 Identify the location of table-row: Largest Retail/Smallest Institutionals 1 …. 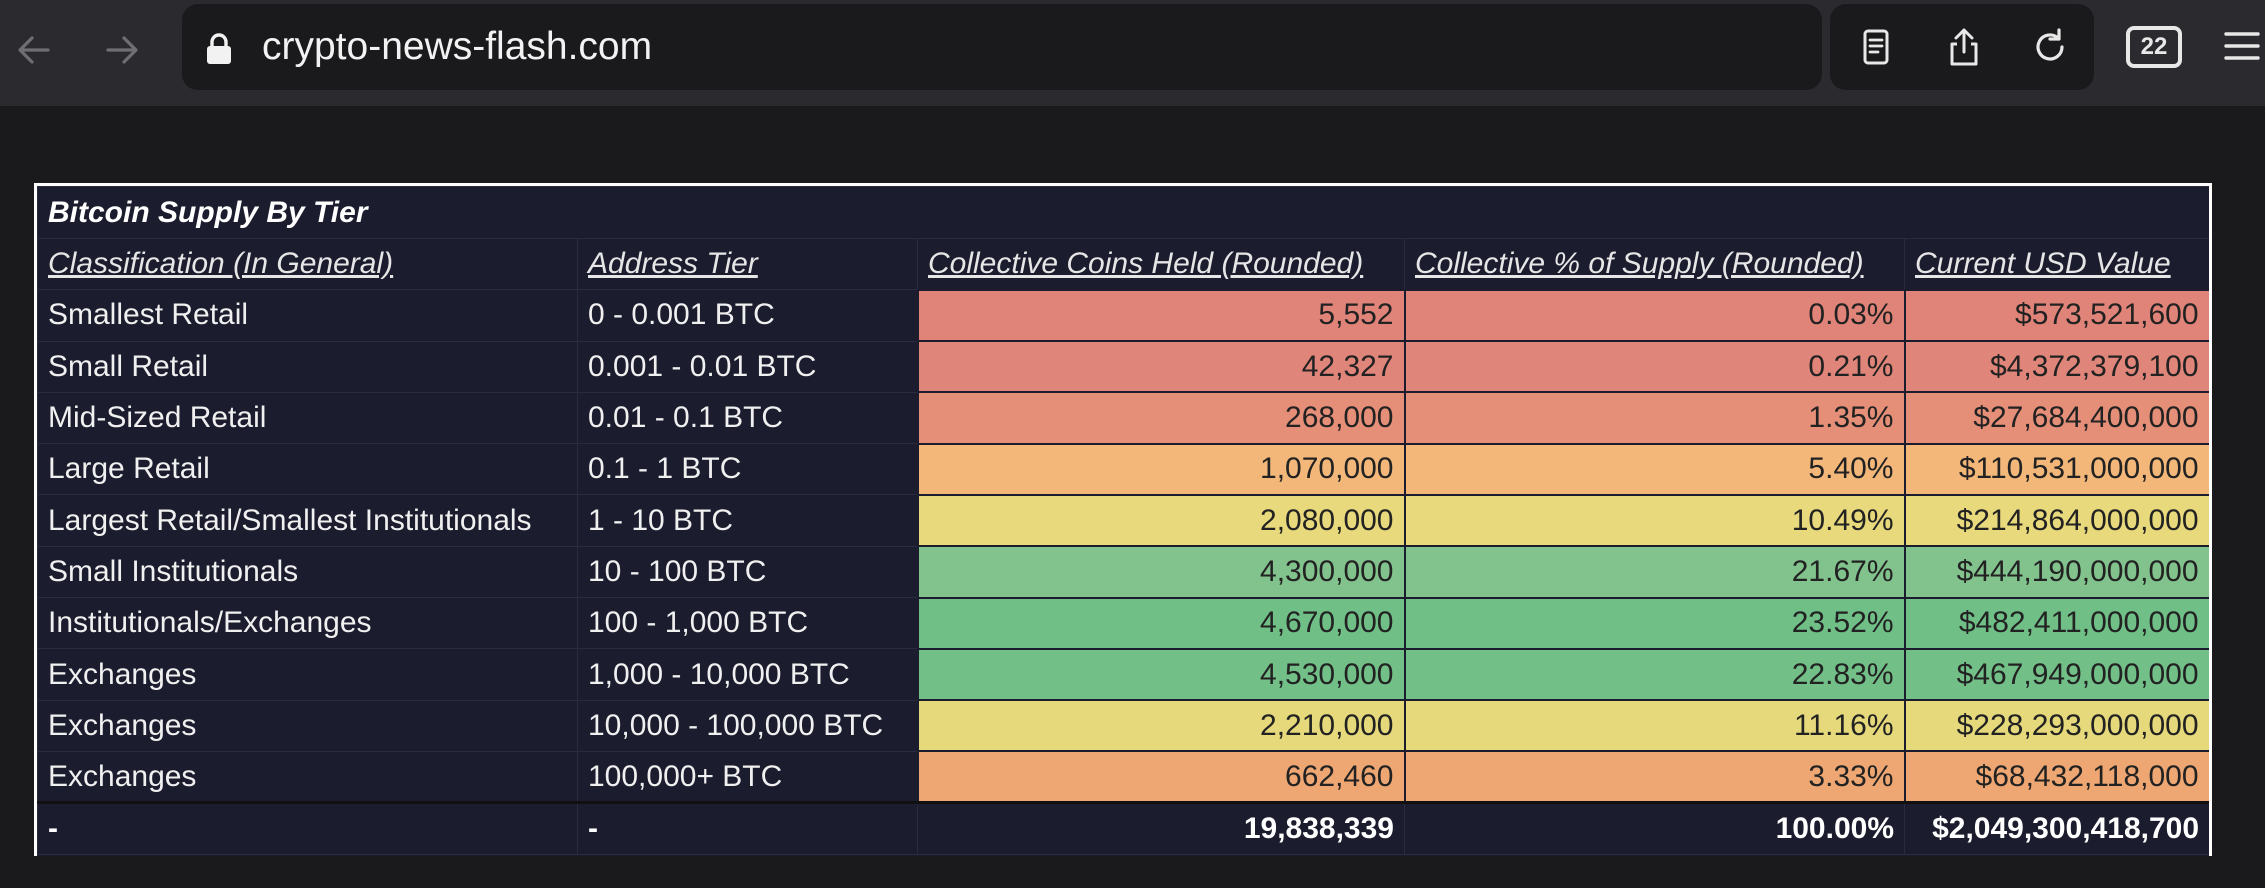
(1123, 520).